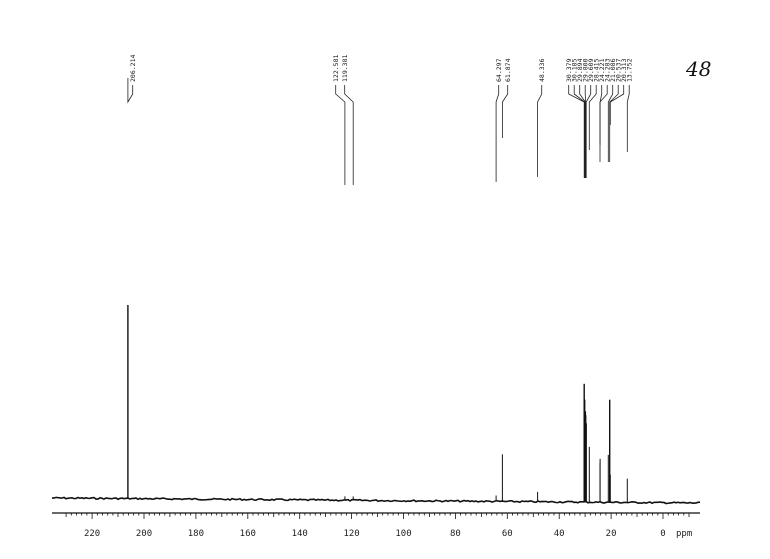 The width and height of the screenshot is (770, 559). Describe the element at coordinates (591, 70) in the screenshot. I see `peak-label-10: 29.609` at that location.